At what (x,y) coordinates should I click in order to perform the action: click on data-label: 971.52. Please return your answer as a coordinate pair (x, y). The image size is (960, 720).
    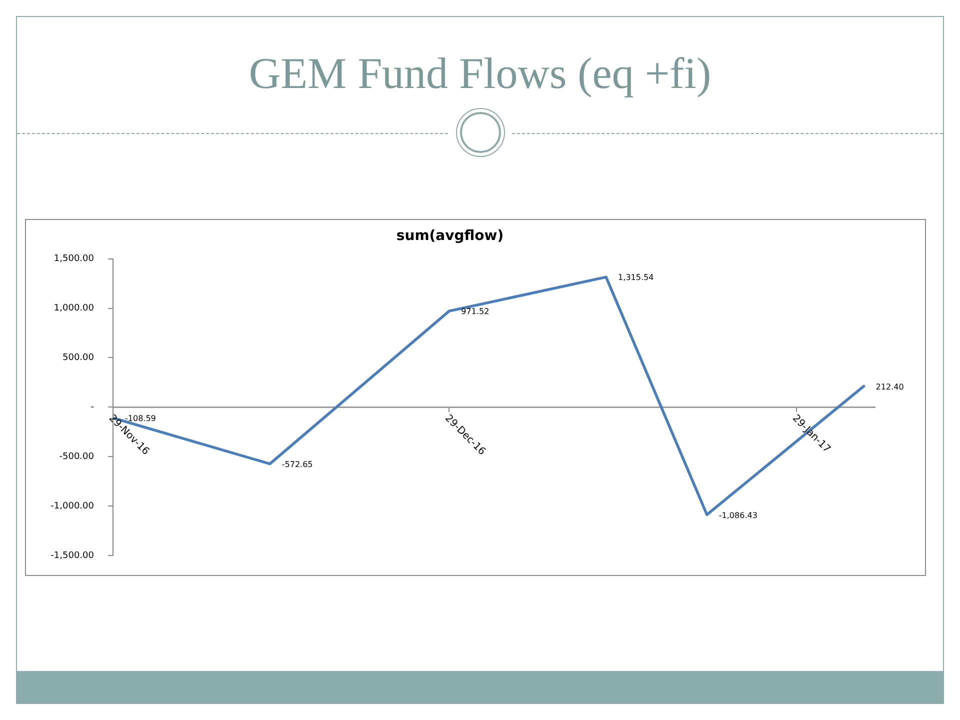
    Looking at the image, I should click on (475, 311).